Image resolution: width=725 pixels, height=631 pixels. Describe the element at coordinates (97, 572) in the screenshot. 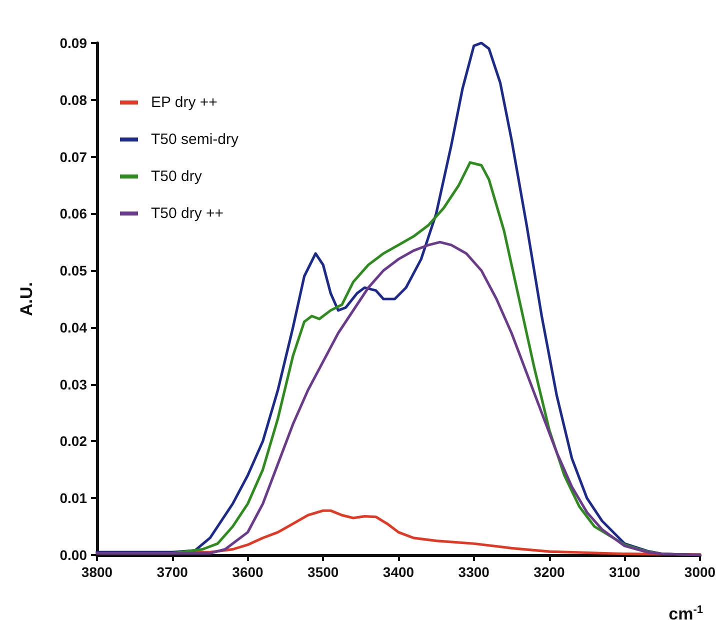

I see `x-tick-label: 3800` at that location.